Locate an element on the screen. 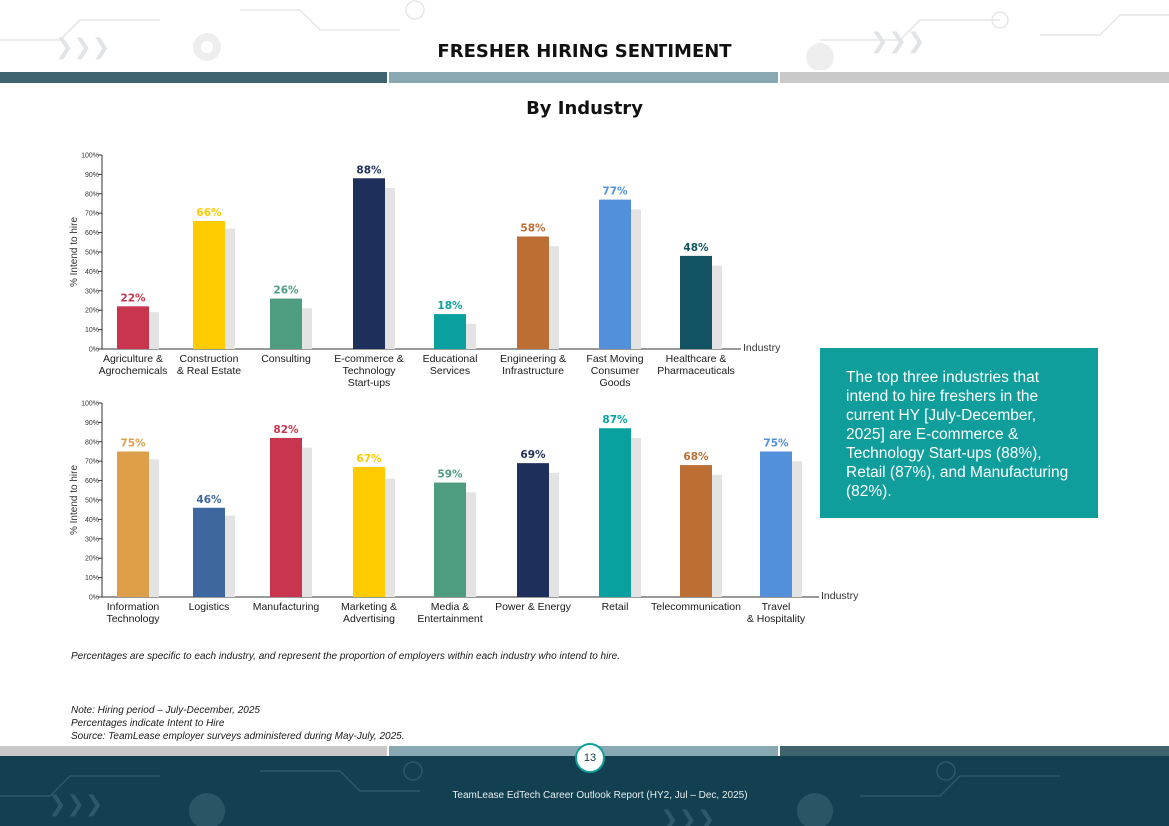 The image size is (1169, 826). category-label-line: Retail is located at coordinates (615, 607).